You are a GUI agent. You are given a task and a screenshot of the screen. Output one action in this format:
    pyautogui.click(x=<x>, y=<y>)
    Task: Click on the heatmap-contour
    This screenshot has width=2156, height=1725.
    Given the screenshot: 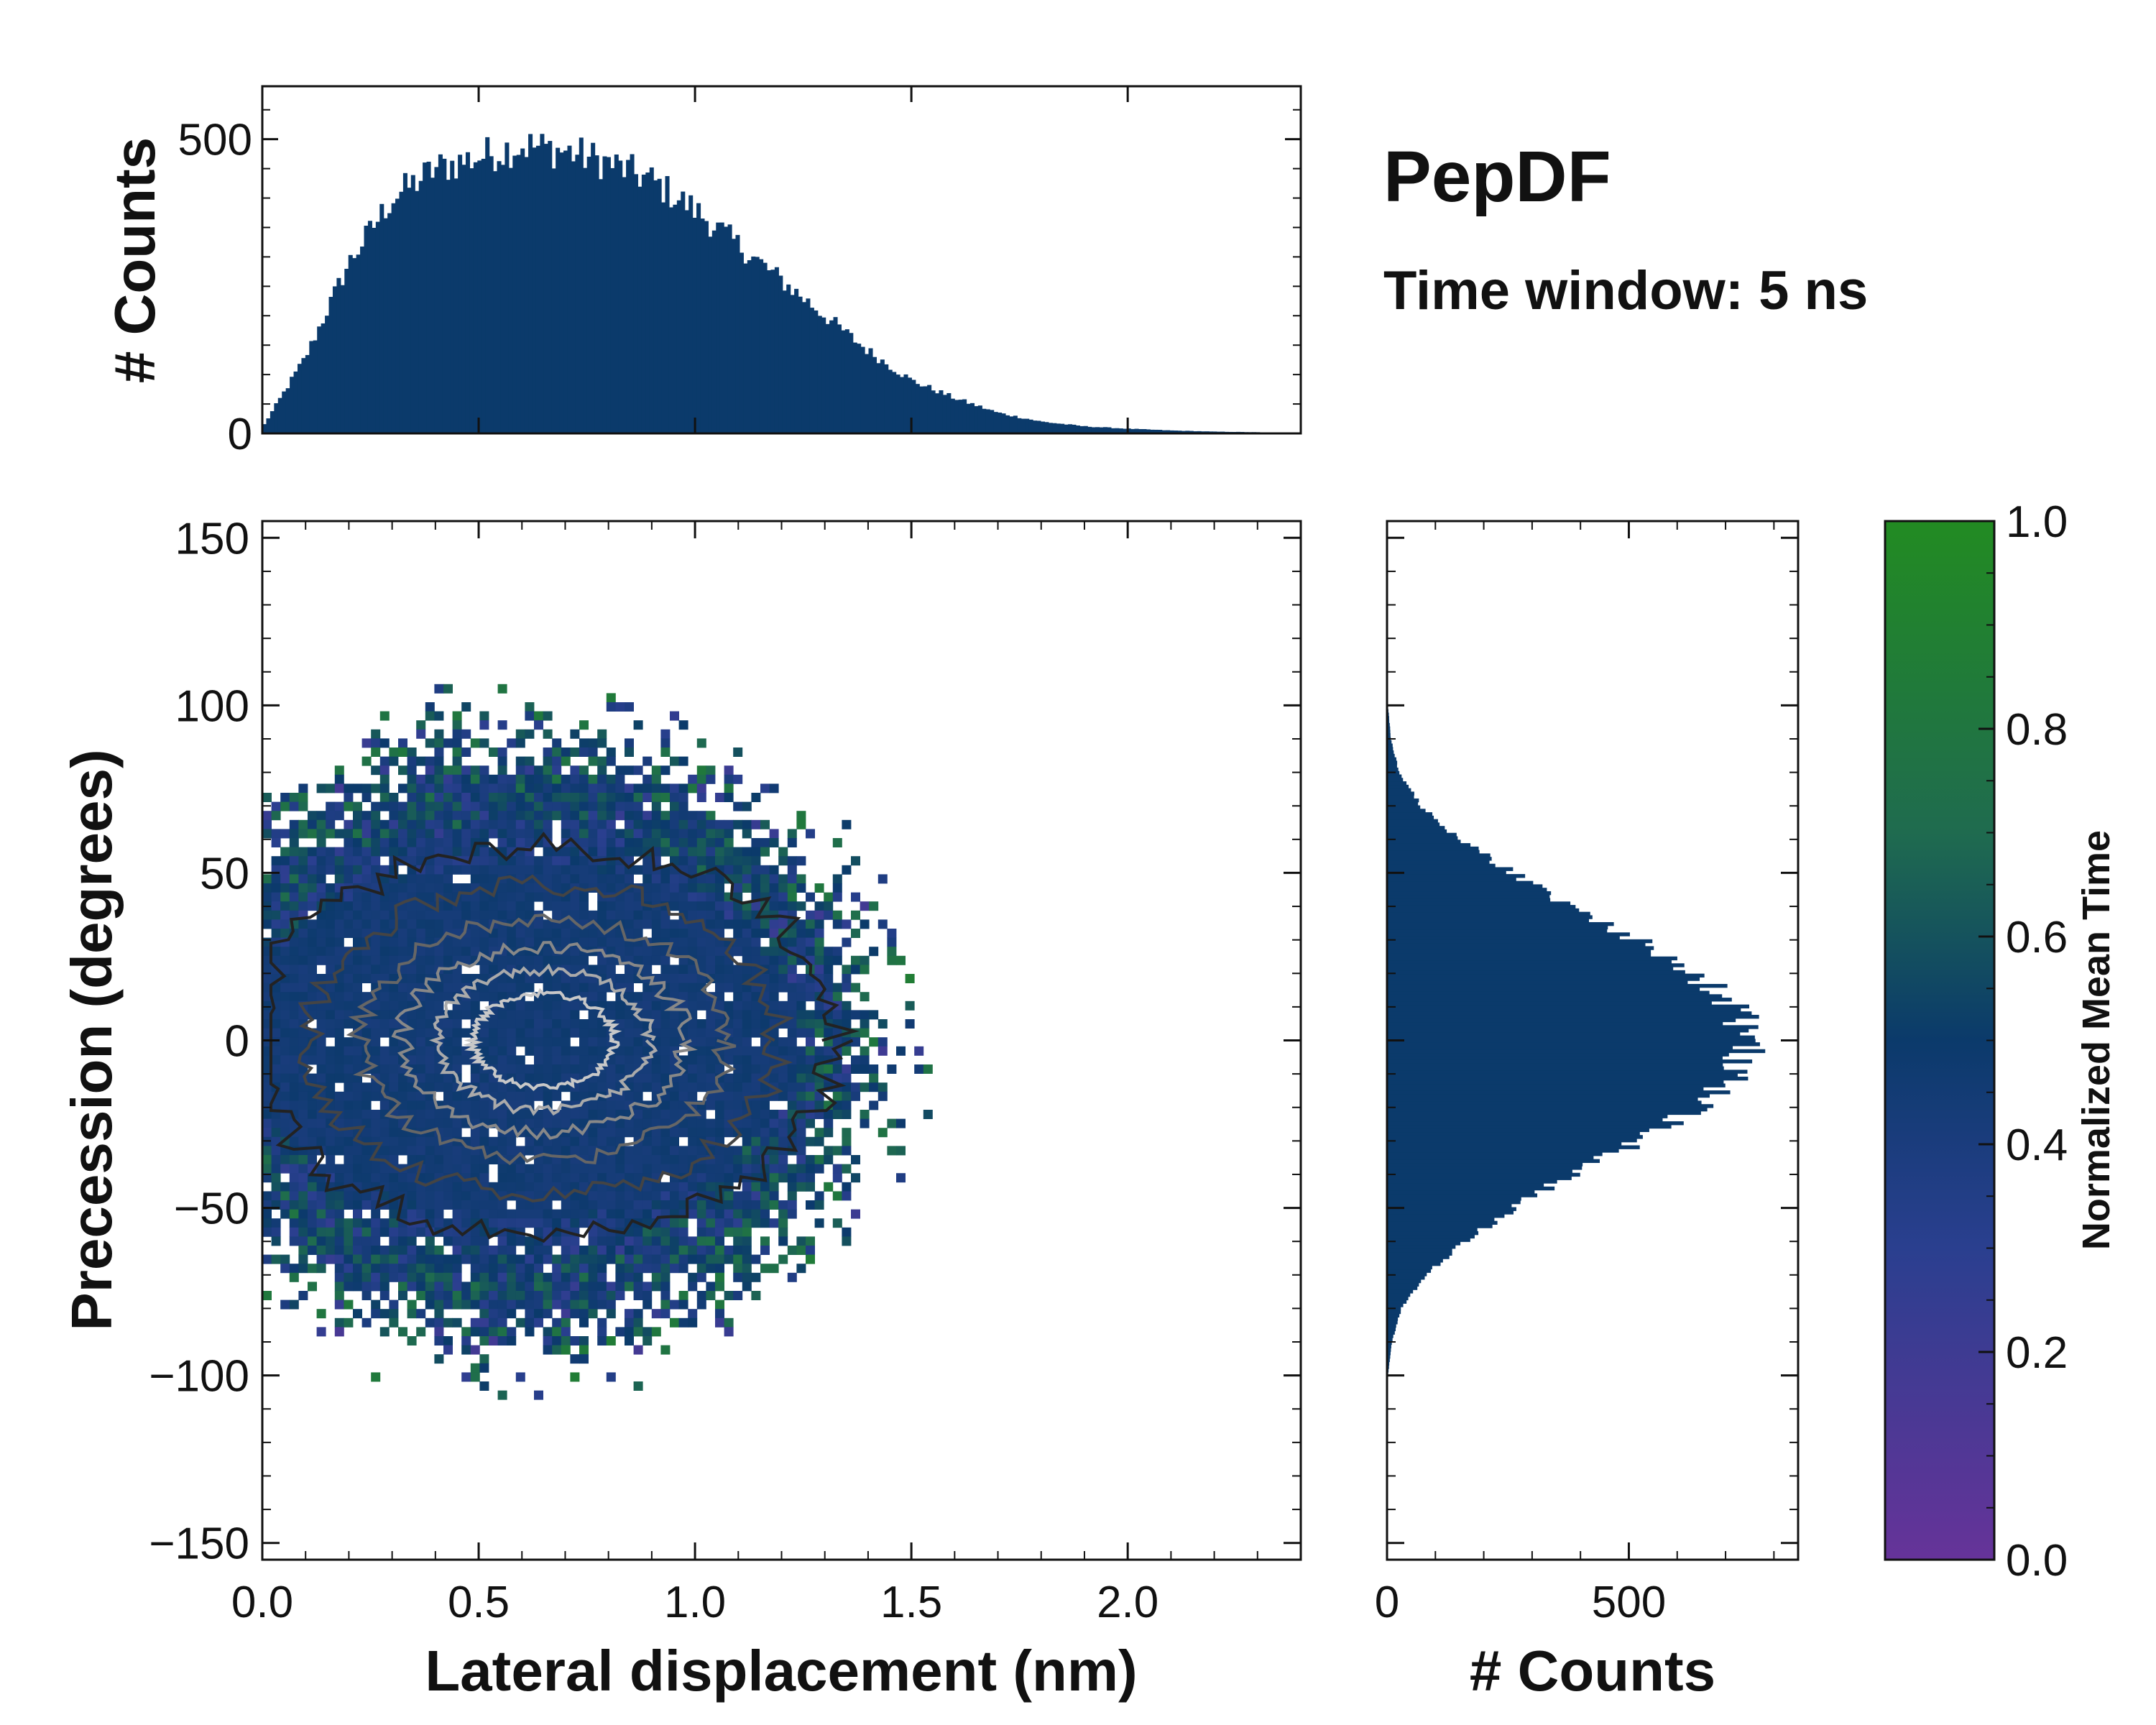 What is the action you would take?
    pyautogui.click(x=543, y=1039)
    